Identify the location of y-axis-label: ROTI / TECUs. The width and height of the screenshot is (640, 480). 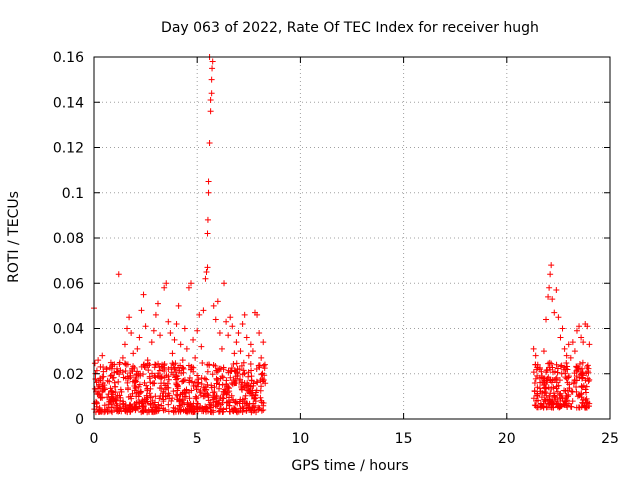
(14, 237).